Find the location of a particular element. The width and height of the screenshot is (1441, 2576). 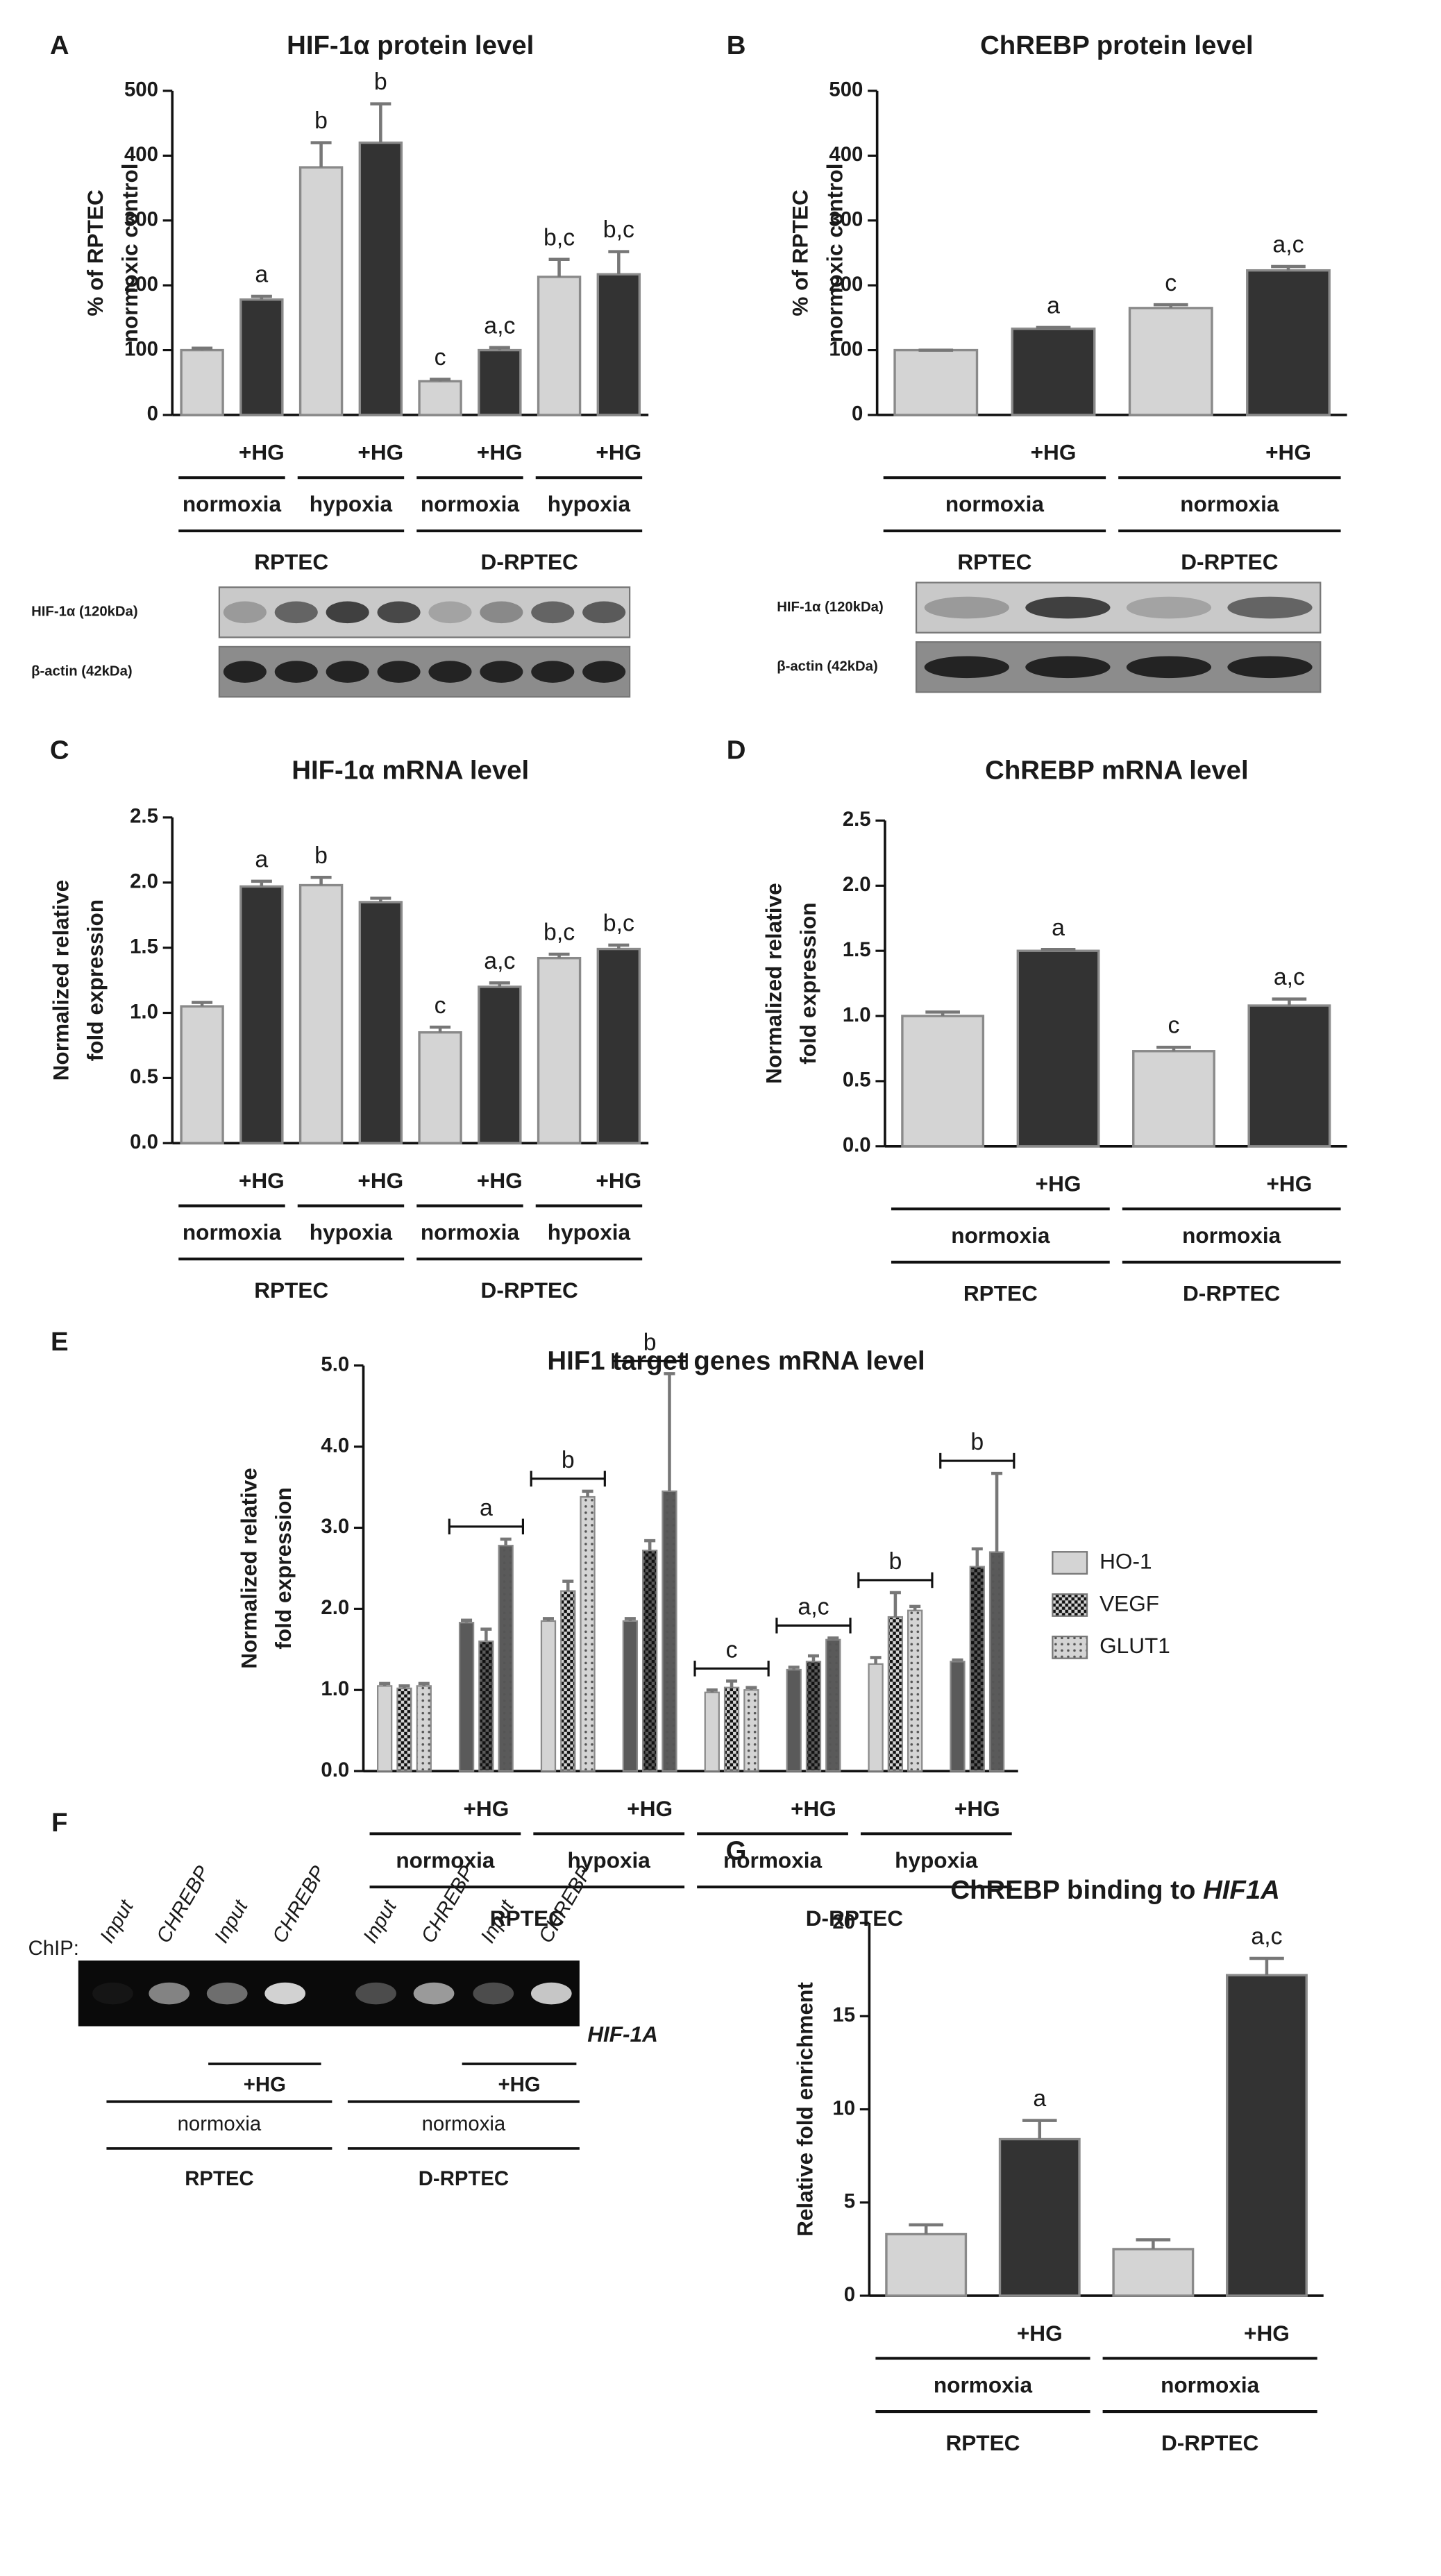

chart-title: ChREBP binding to HIF1A is located at coordinates (1115, 1890).